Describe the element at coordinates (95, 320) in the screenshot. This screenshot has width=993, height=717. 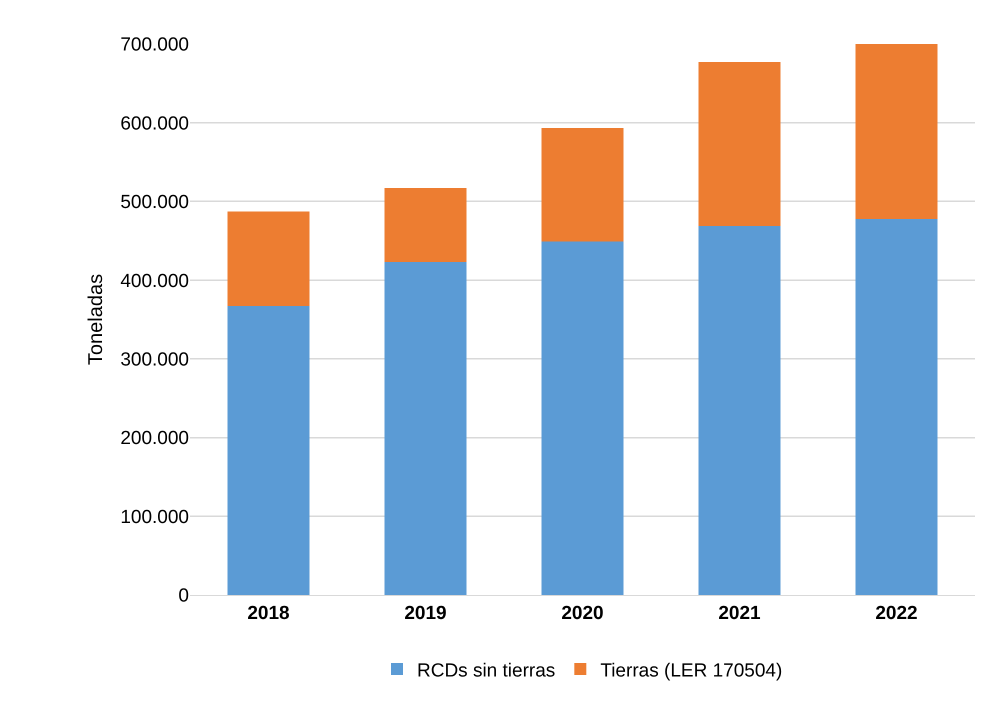
I see `y-axis-title: Toneladas` at that location.